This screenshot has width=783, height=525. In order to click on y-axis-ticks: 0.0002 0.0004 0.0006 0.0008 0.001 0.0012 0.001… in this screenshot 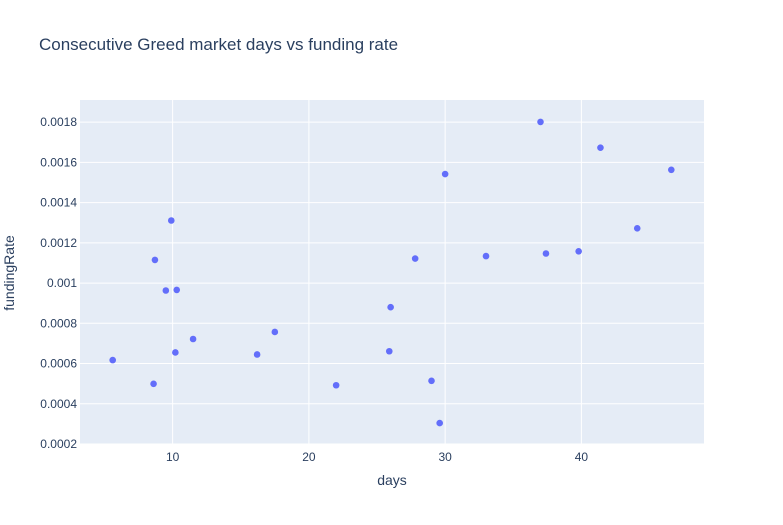, I will do `click(58, 283)`.